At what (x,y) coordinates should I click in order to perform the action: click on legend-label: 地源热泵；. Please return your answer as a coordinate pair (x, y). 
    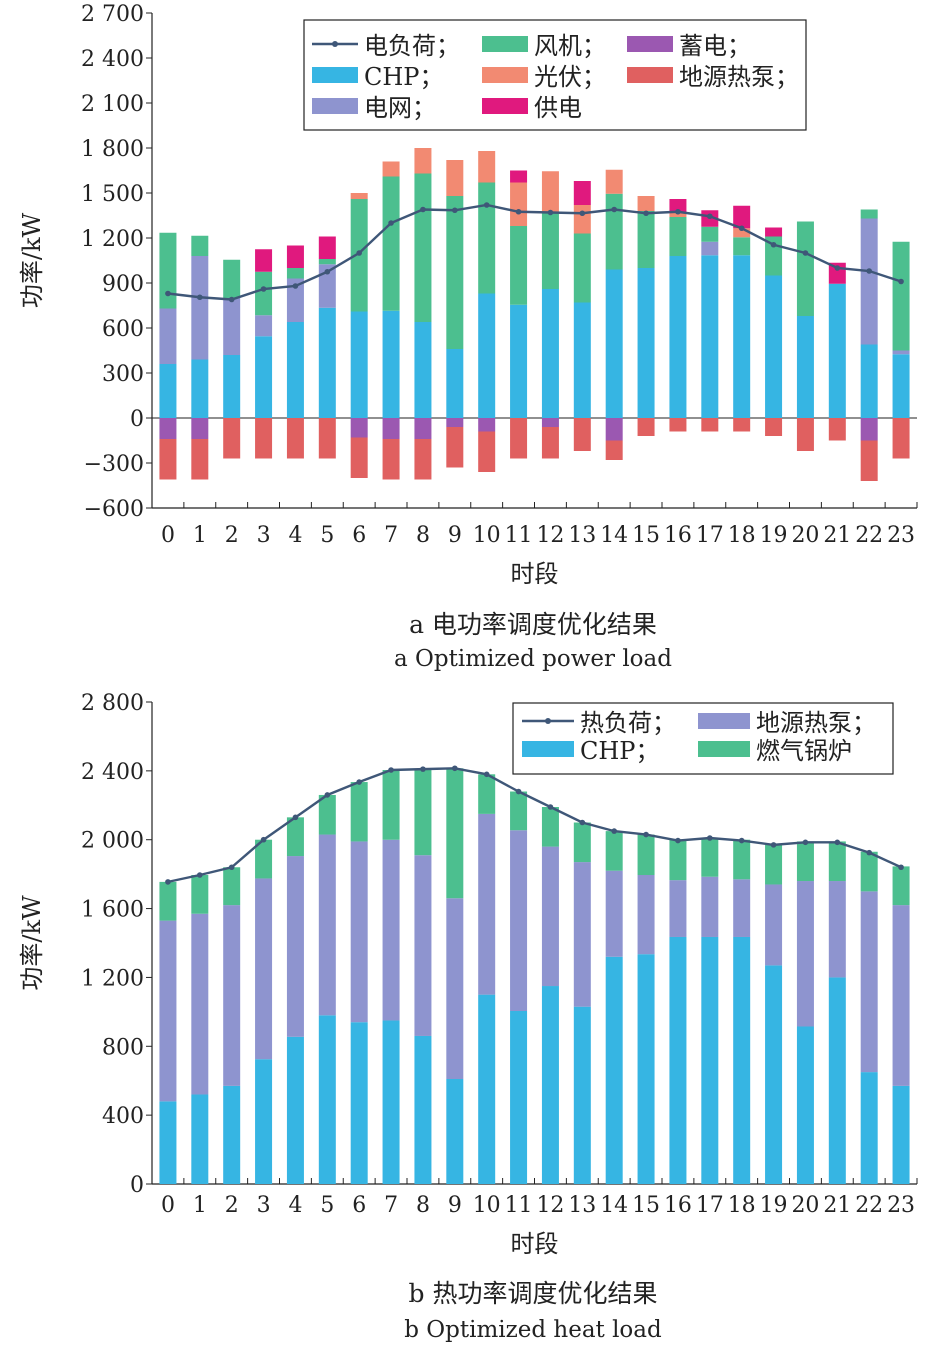
    Looking at the image, I should click on (816, 723).